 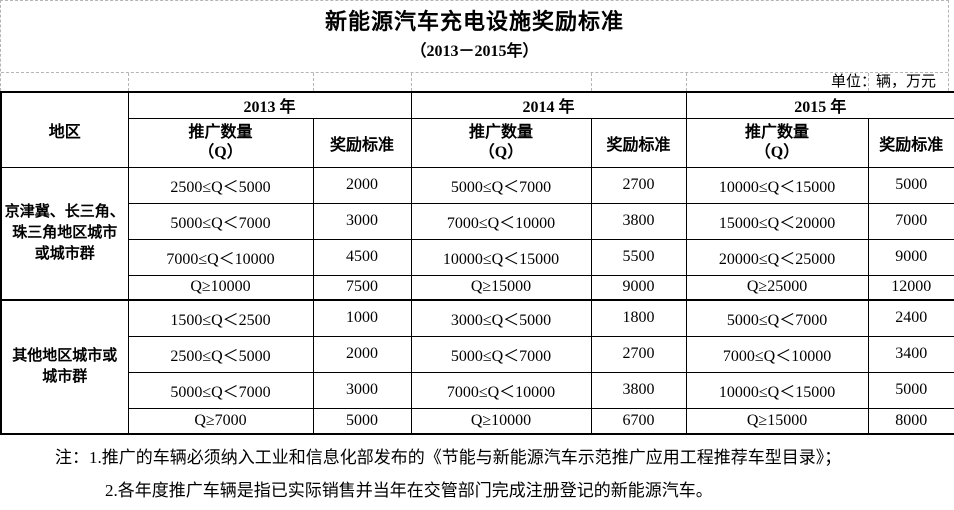 I want to click on quantity-header-2015: 推广数量 （Q）, so click(x=777, y=142).